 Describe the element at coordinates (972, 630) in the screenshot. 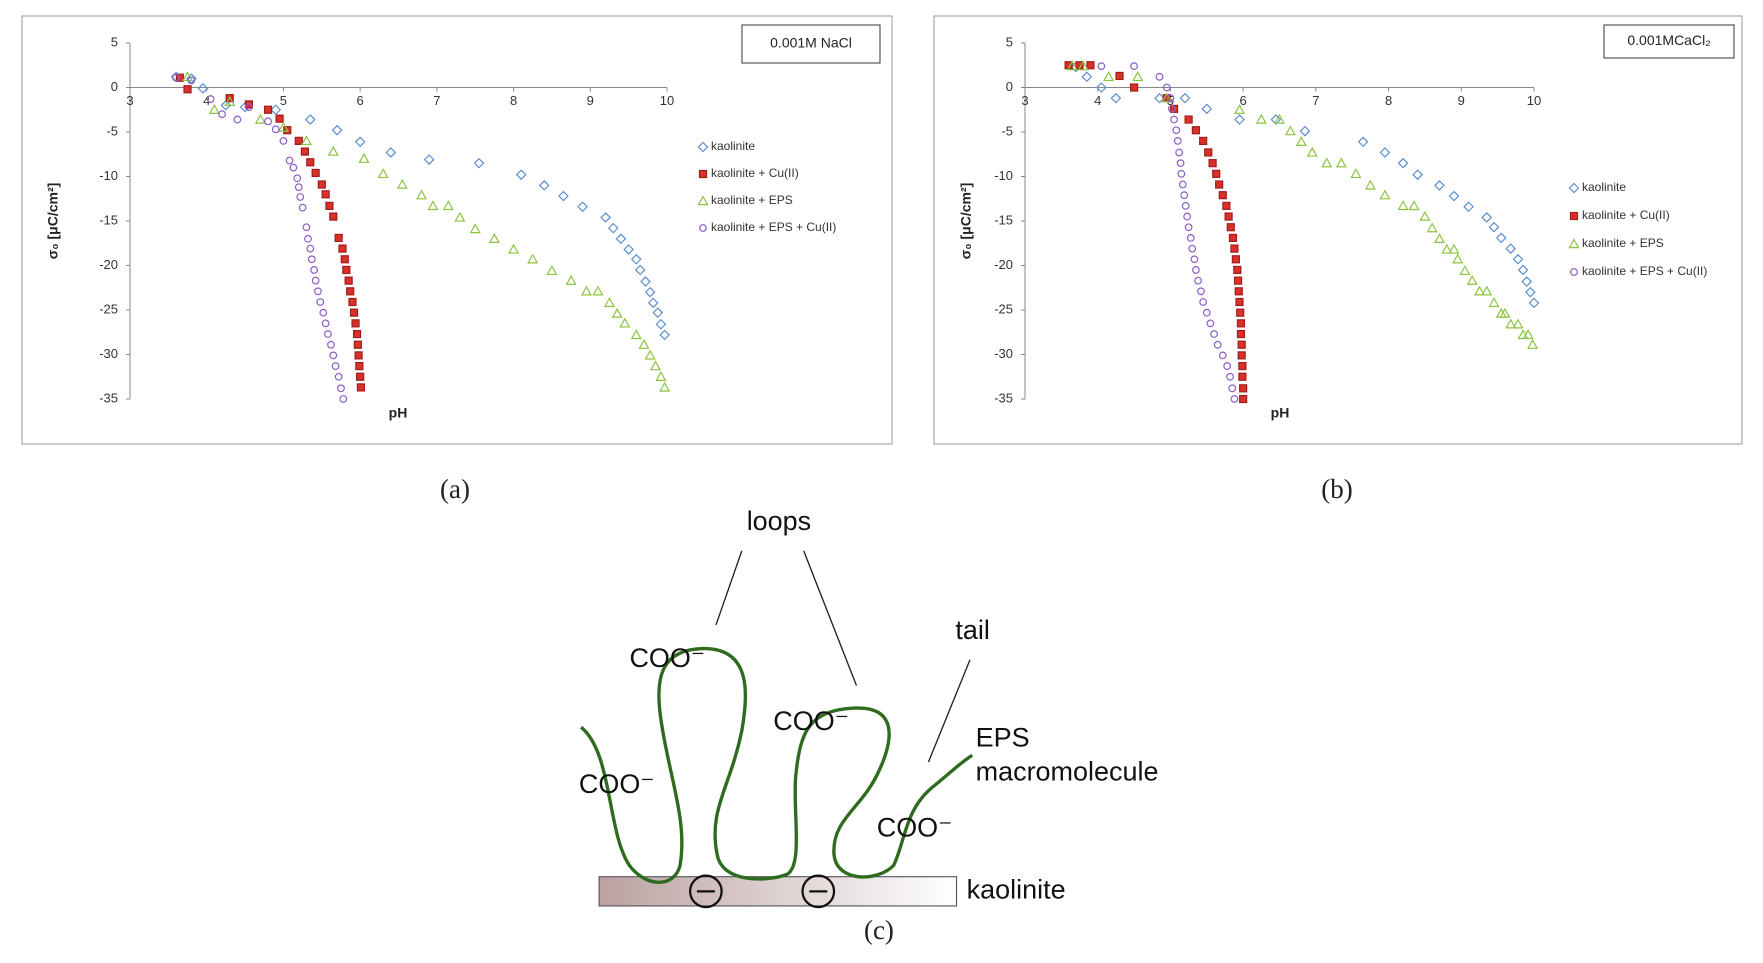

I see `tail-label: tail` at that location.